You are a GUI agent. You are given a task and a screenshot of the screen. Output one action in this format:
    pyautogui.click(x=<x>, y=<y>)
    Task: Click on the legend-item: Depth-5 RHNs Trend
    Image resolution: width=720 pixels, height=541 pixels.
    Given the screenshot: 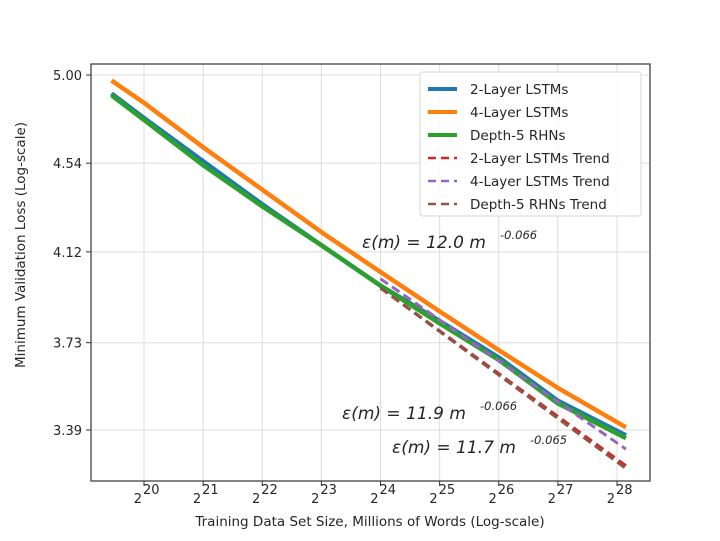 What is the action you would take?
    pyautogui.click(x=517, y=205)
    